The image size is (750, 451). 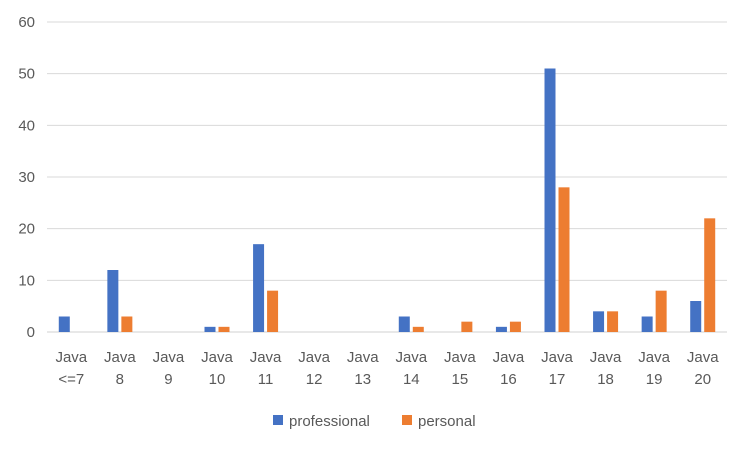 I want to click on y-tick-label: 50, so click(x=26, y=74).